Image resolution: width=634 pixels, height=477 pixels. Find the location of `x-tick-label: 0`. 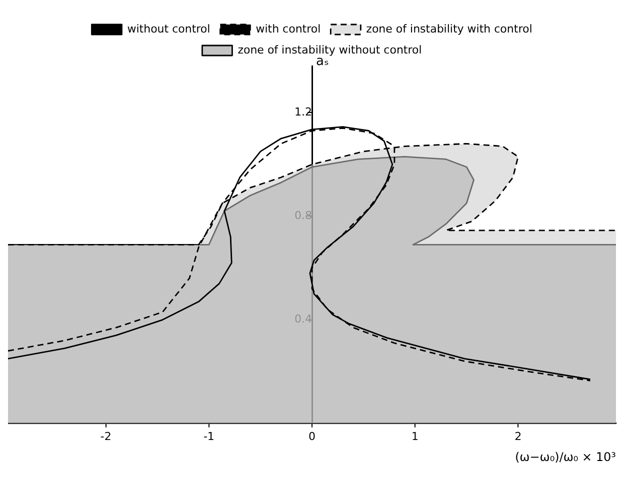

x-tick-label: 0 is located at coordinates (312, 436).